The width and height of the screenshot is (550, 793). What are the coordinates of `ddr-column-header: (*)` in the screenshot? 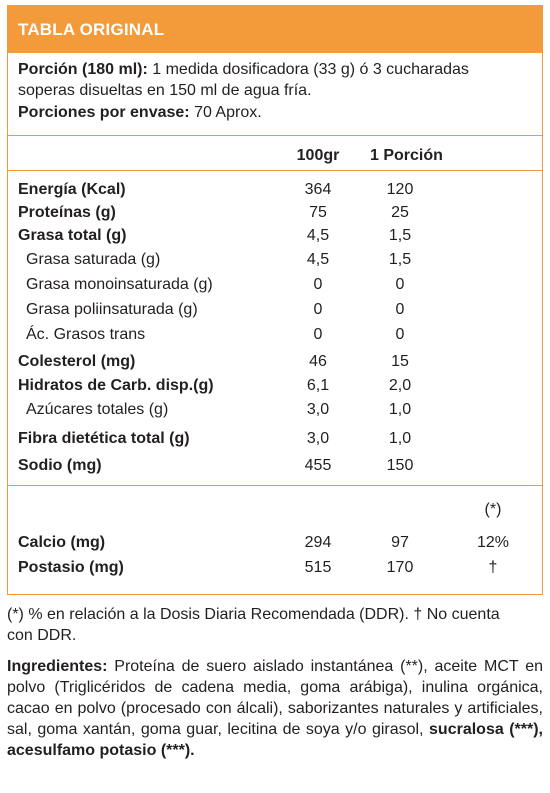 It's located at (493, 509).